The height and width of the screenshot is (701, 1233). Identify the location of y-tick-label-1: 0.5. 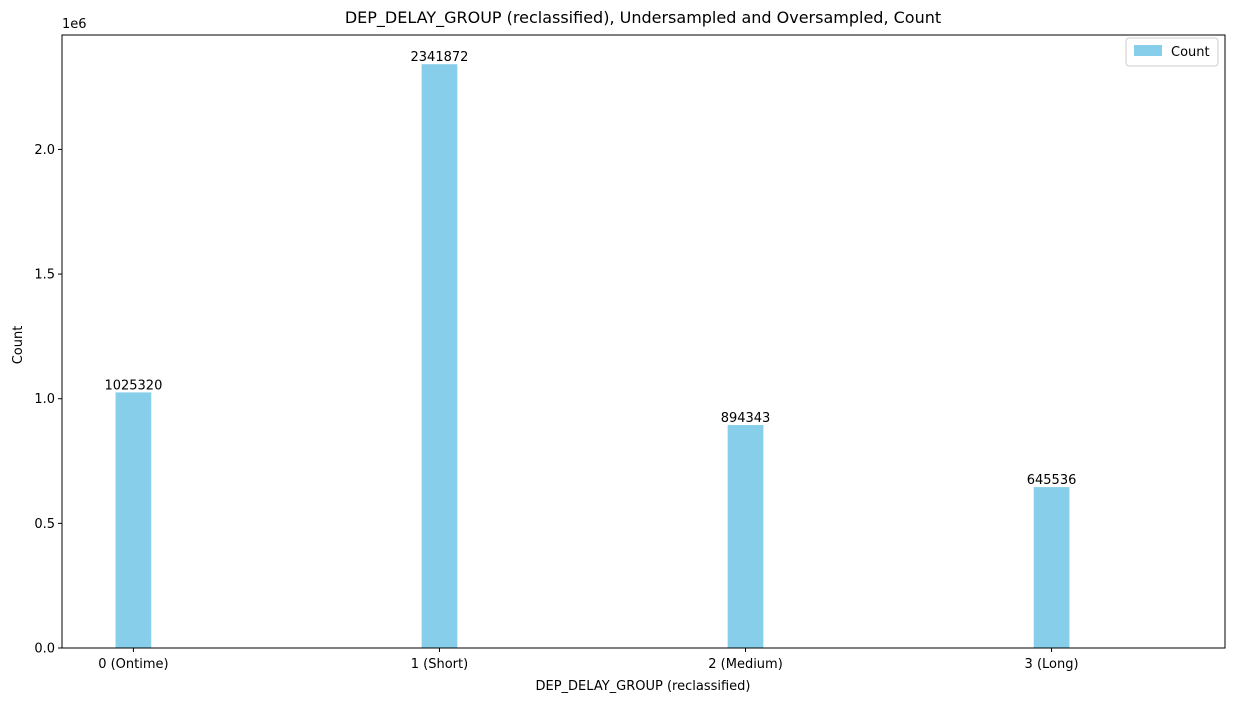
(44, 524).